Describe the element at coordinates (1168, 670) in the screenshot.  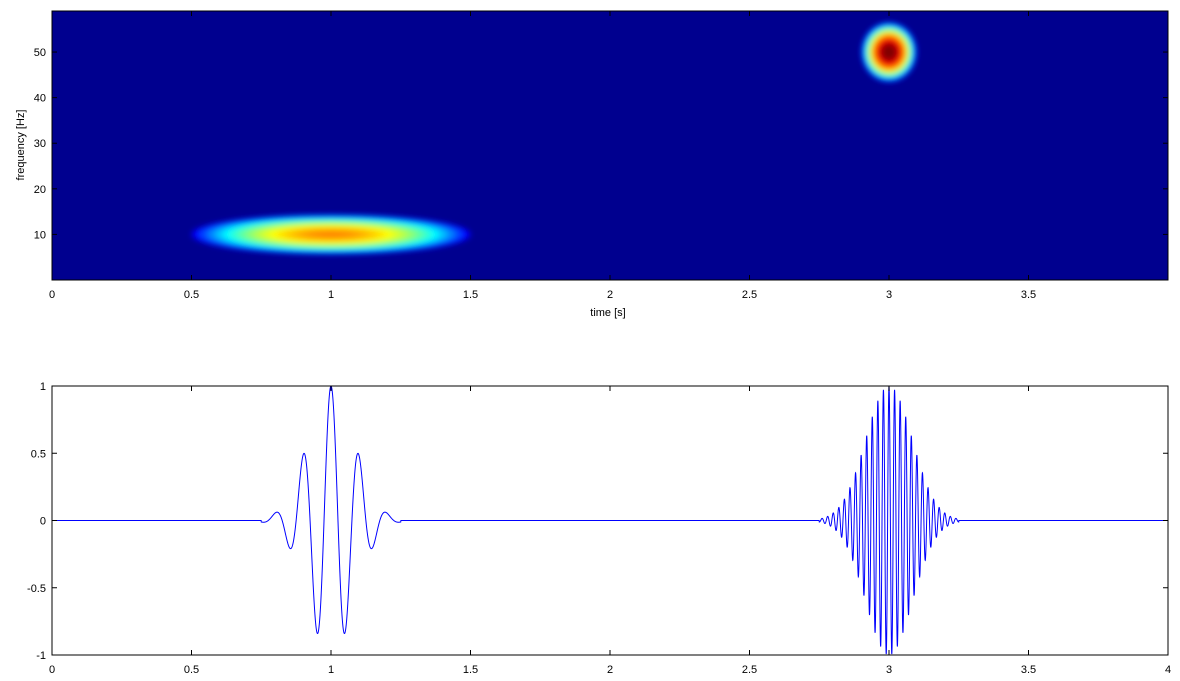
I see `waveform-x-tick-label: 4` at that location.